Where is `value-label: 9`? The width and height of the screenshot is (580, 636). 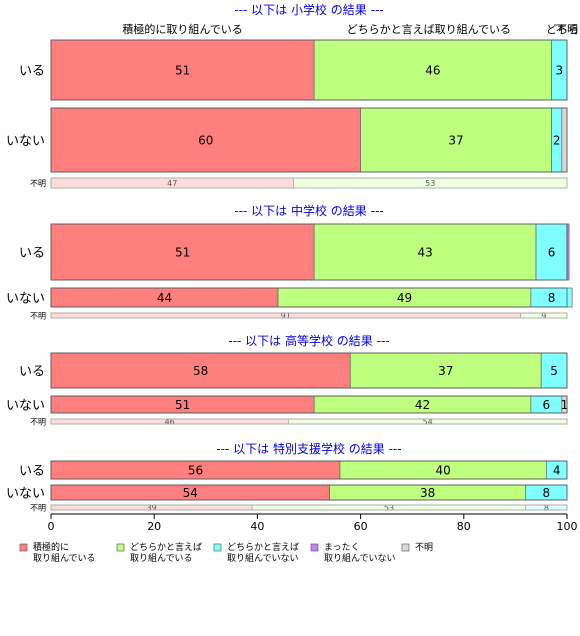
value-label: 9 is located at coordinates (543, 316).